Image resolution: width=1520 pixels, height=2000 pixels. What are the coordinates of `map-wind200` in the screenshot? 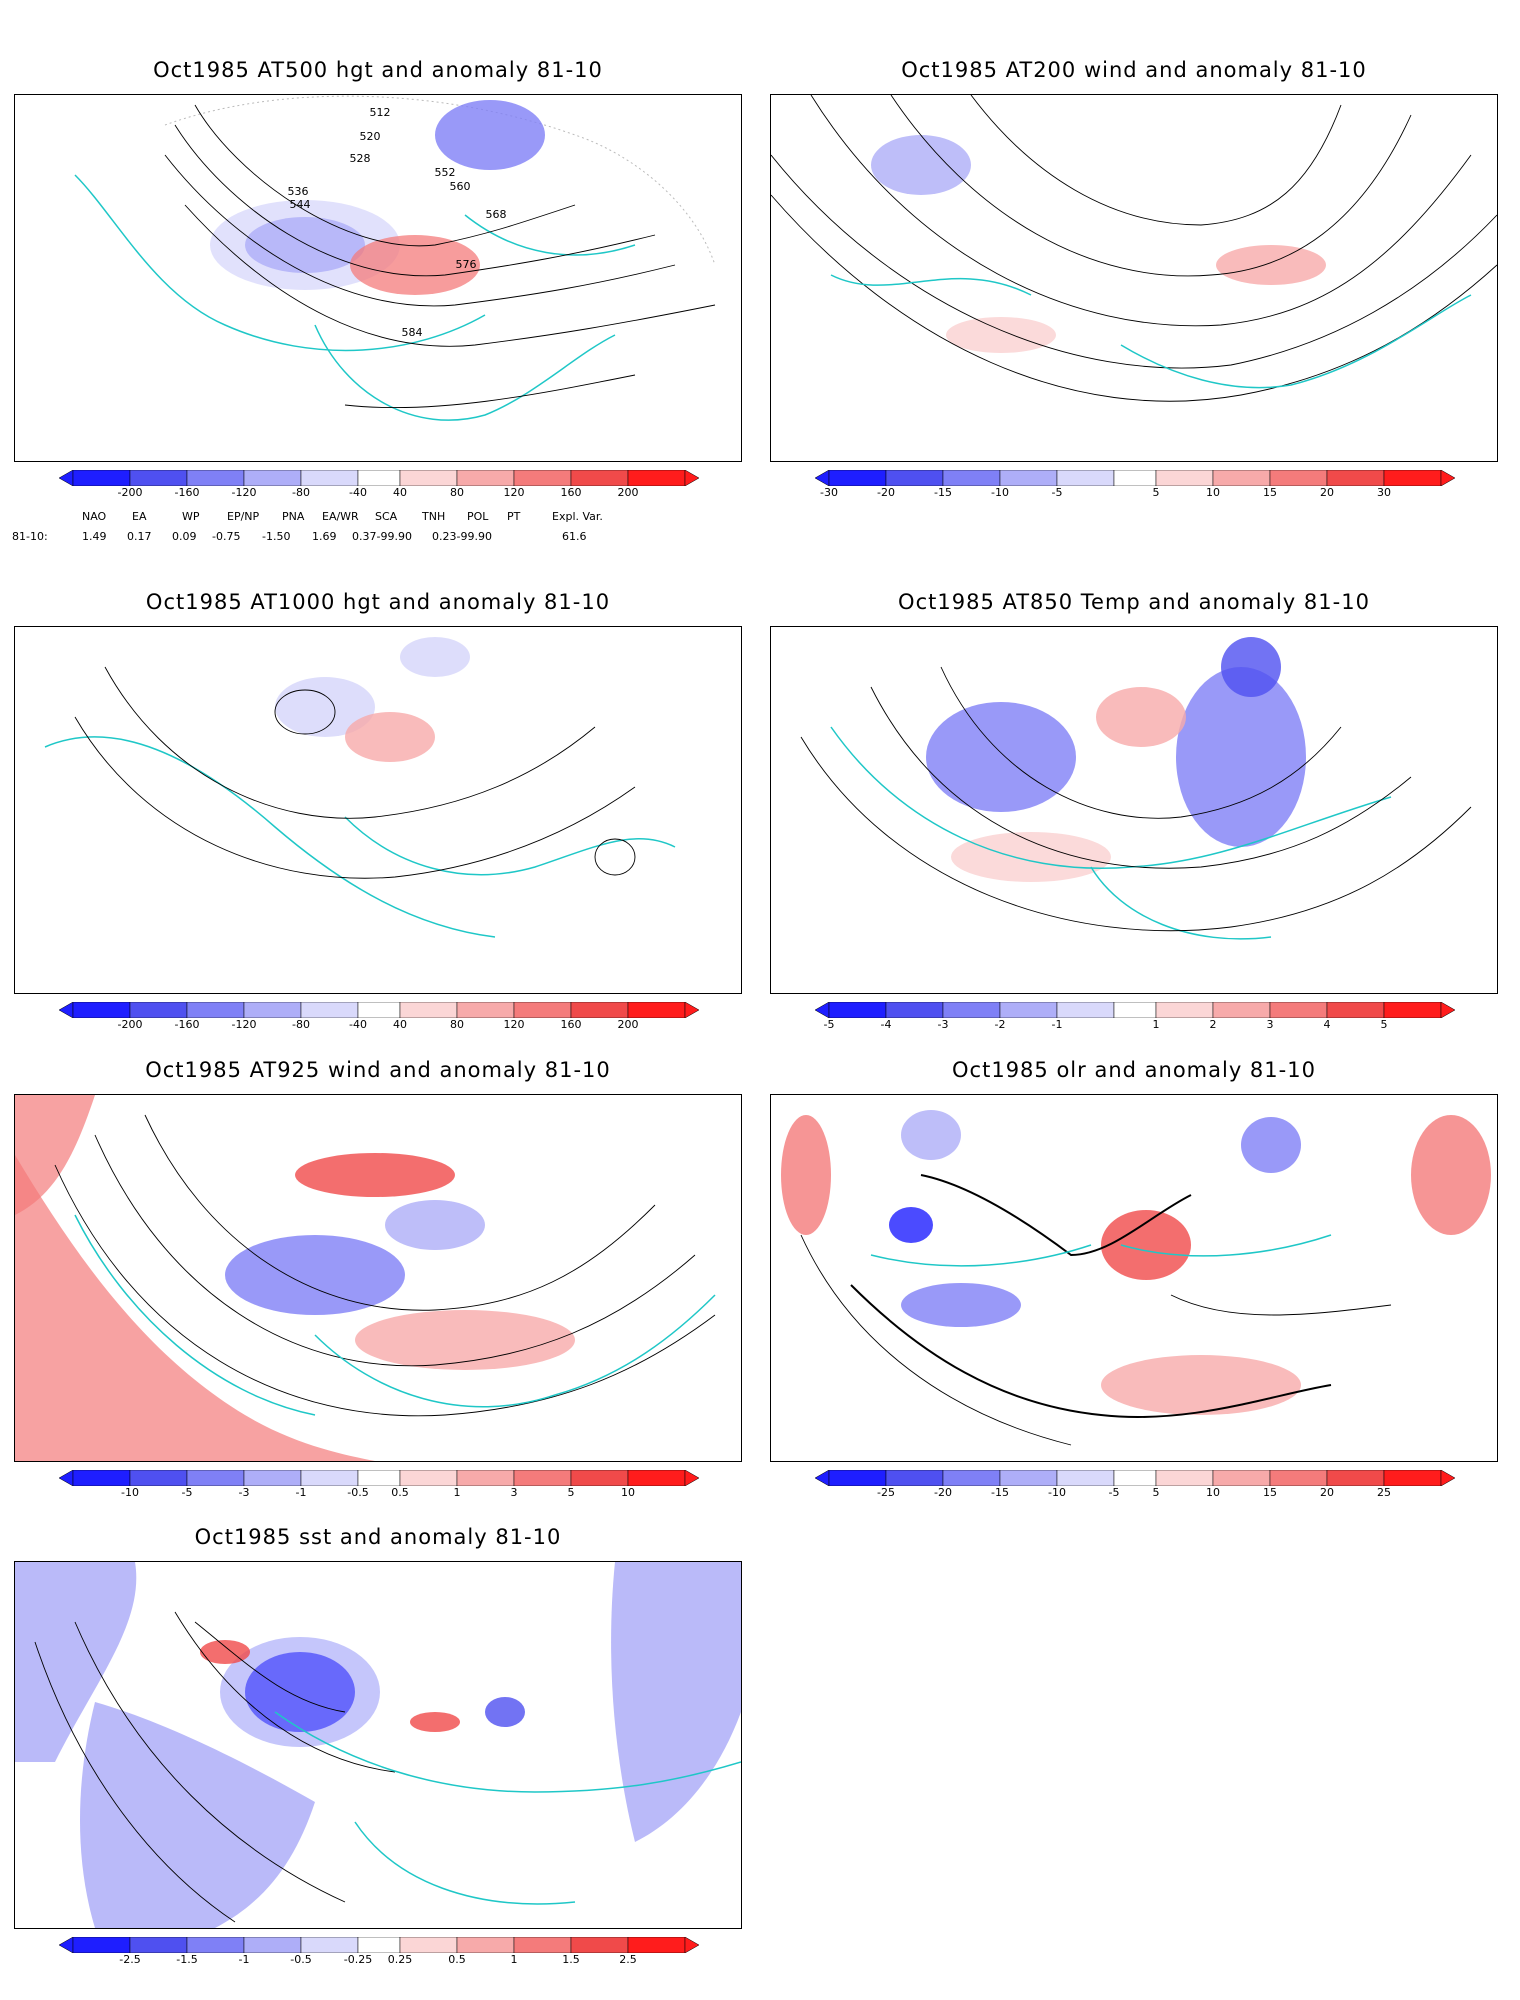 It's located at (1134, 278).